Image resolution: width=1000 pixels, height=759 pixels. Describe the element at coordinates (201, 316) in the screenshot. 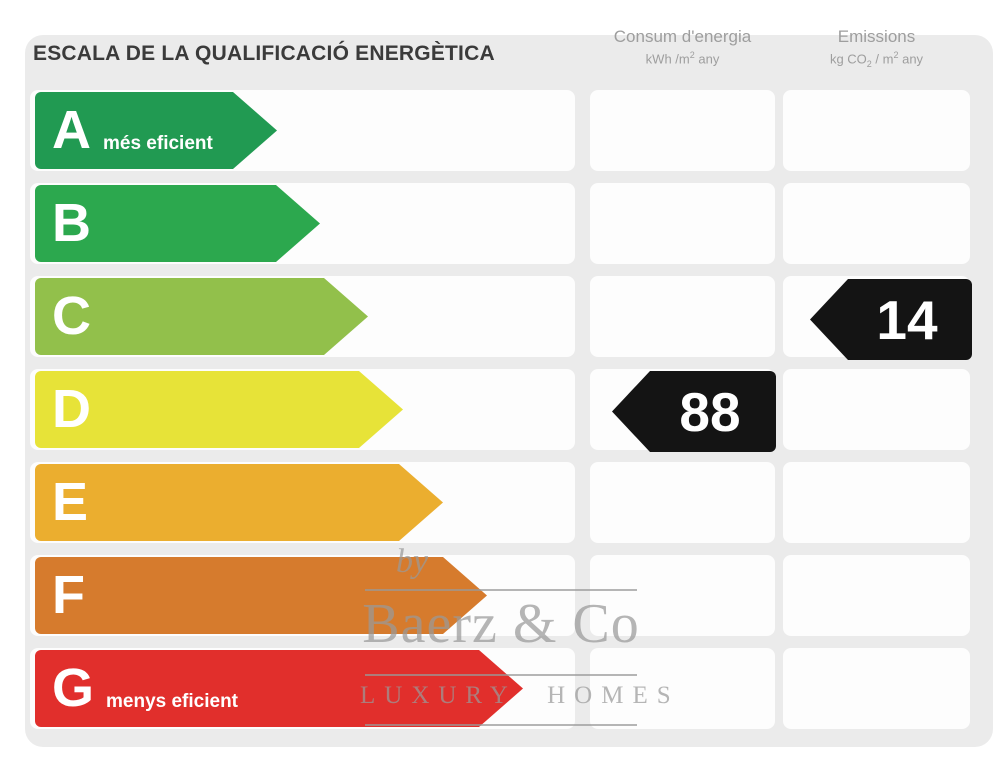

I see `rating-bar-c: C` at that location.